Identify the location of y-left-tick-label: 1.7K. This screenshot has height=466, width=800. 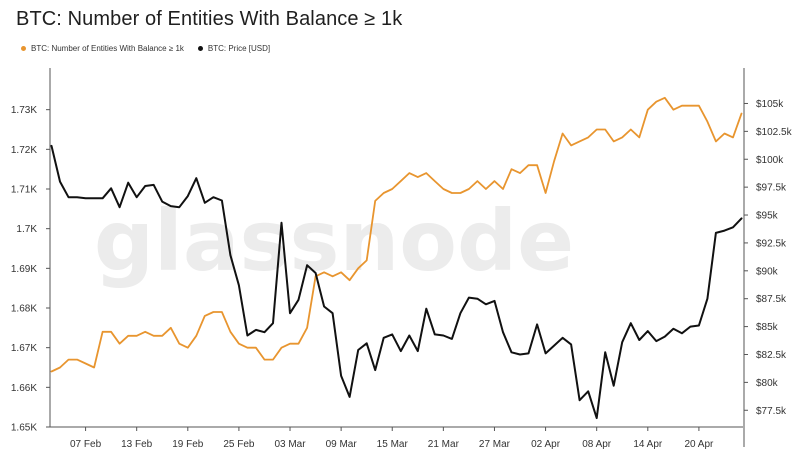
(26, 229).